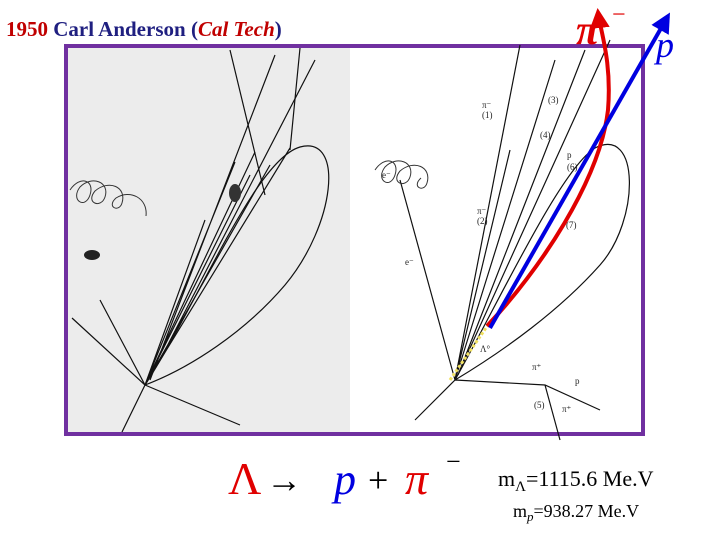 The height and width of the screenshot is (540, 720). Describe the element at coordinates (545, 135) in the screenshot. I see `sketch-label: (4)` at that location.